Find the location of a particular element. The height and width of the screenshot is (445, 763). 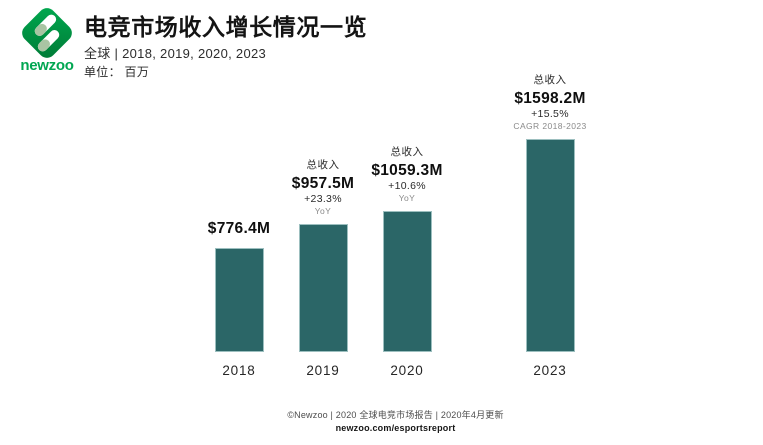

bar-2019 is located at coordinates (323, 288).